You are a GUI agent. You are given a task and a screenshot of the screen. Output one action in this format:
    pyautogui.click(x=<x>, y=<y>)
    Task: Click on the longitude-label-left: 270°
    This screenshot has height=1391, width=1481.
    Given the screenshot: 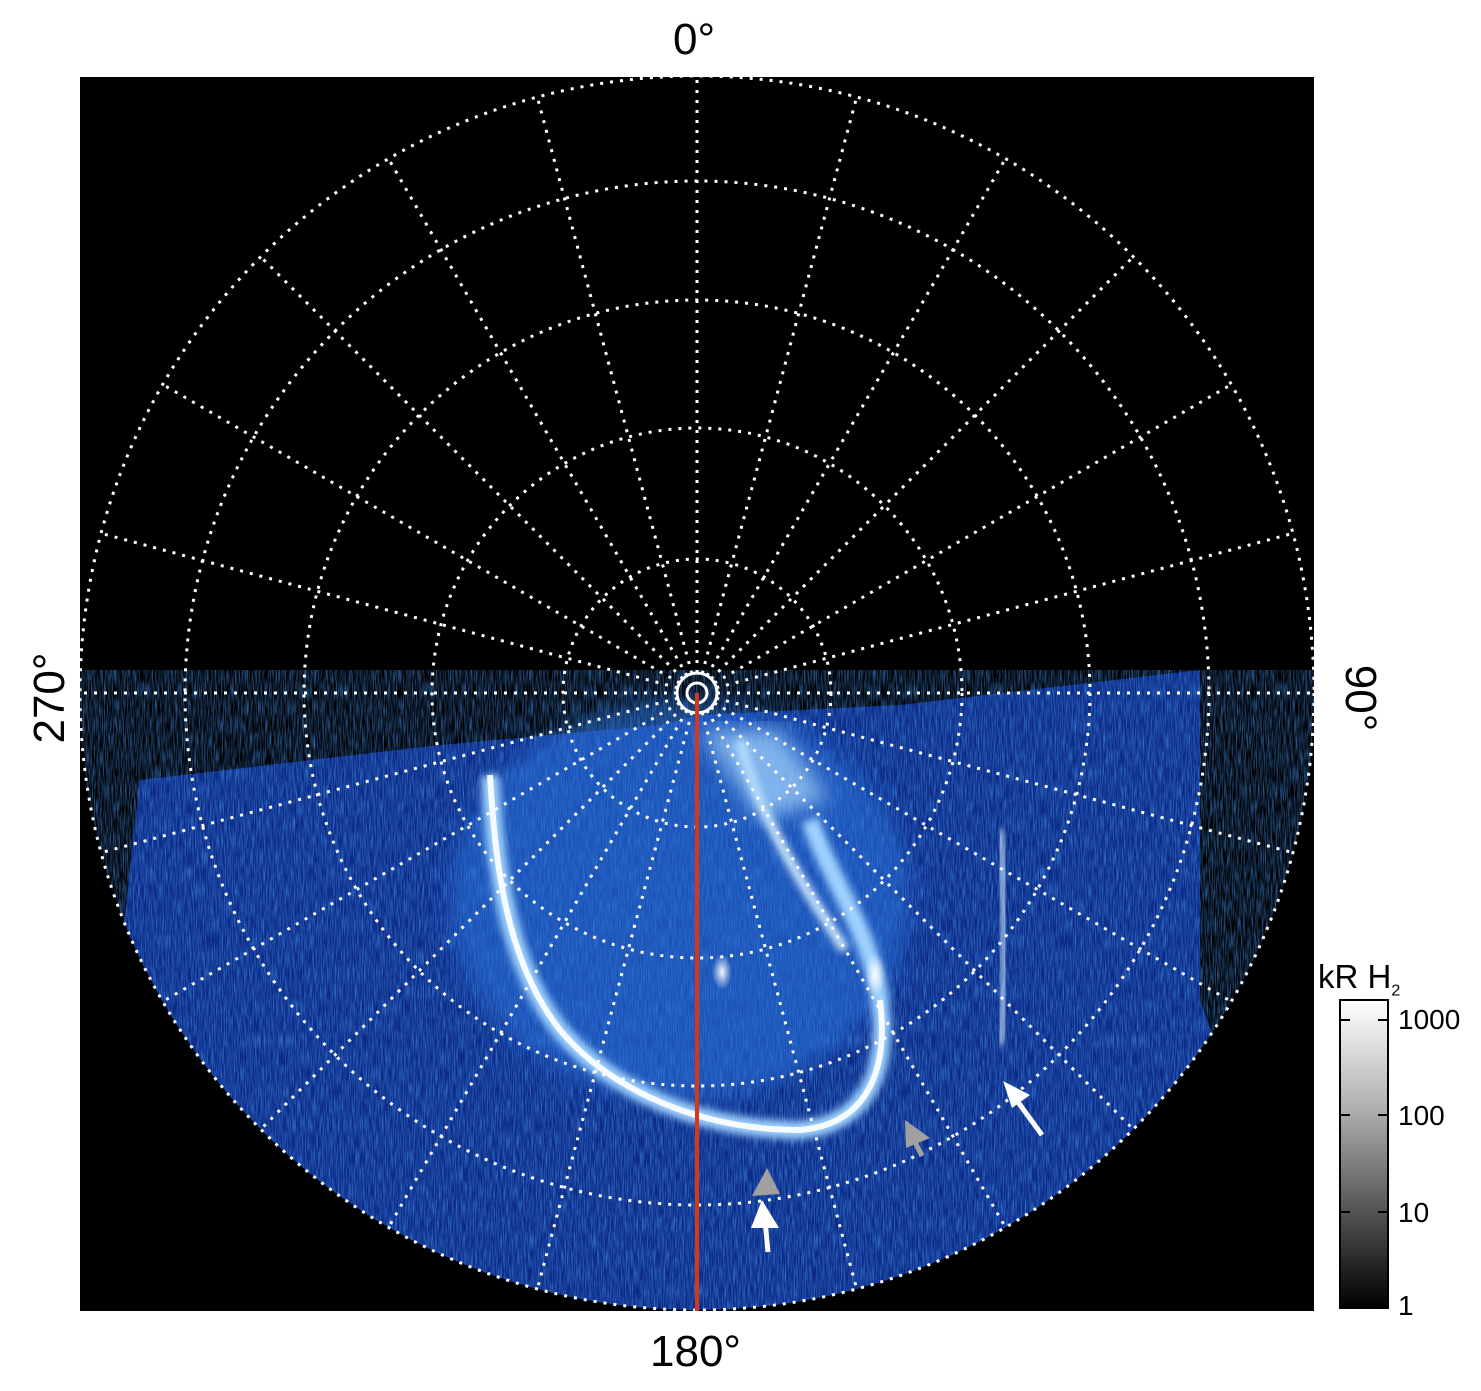 What is the action you would take?
    pyautogui.click(x=49, y=698)
    